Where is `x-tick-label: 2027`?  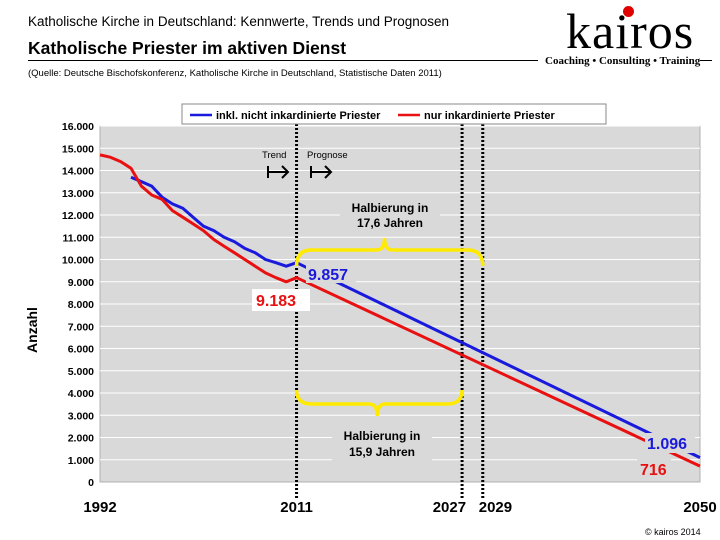 x-tick-label: 2027 is located at coordinates (449, 507).